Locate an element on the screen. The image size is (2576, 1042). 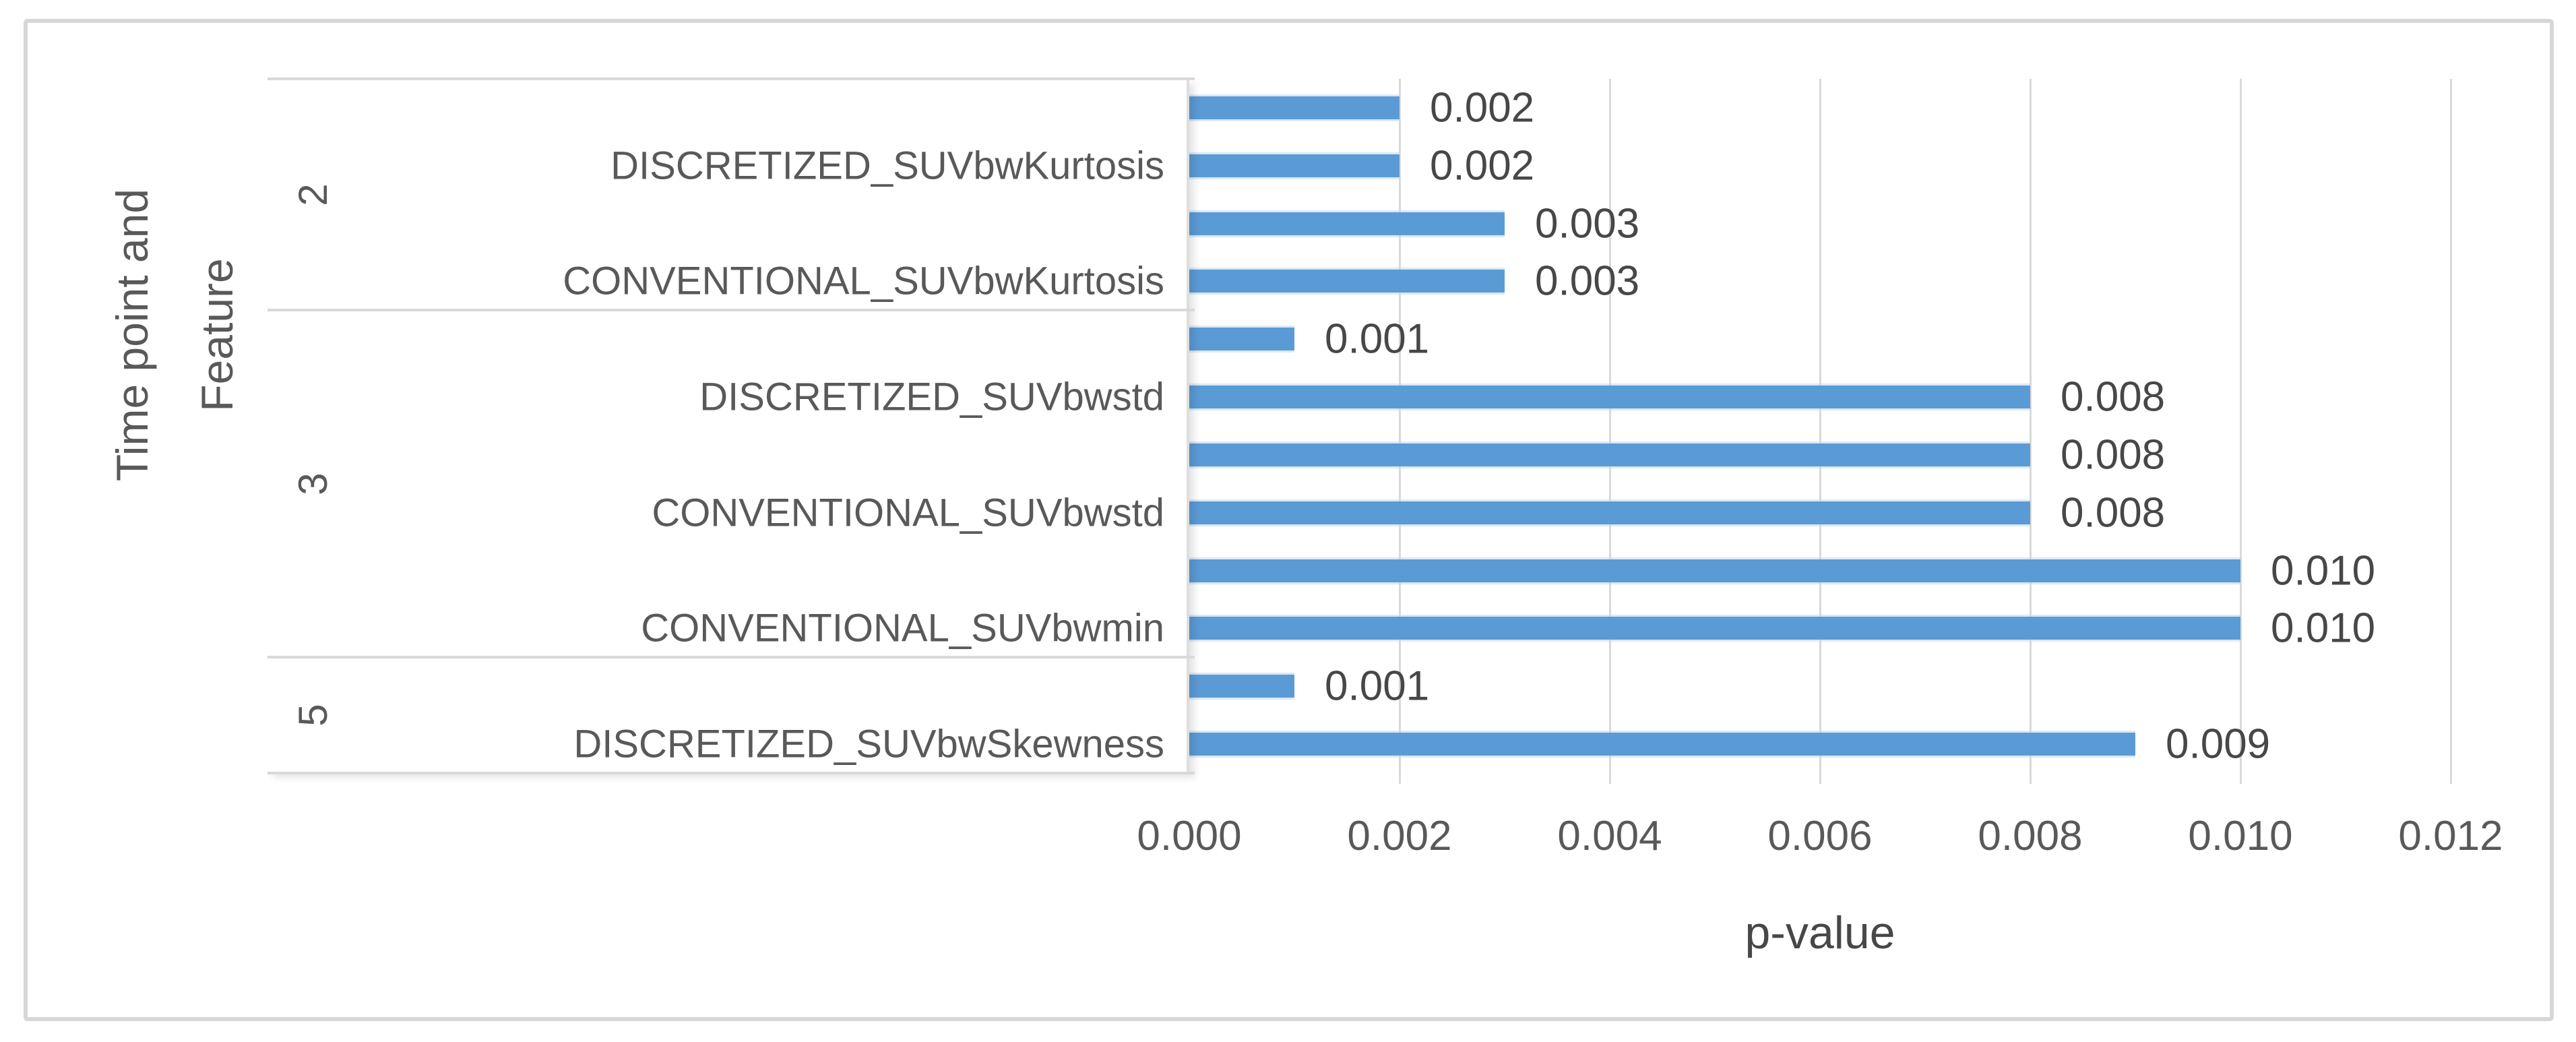
x-tick-label: 0.012 is located at coordinates (2450, 836).